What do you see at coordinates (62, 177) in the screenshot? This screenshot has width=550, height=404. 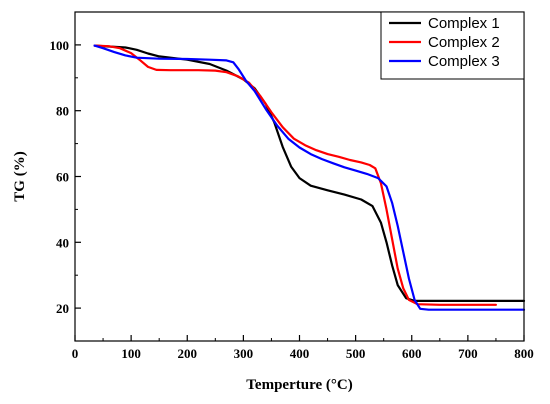 I see `y-tick-label: 60` at bounding box center [62, 177].